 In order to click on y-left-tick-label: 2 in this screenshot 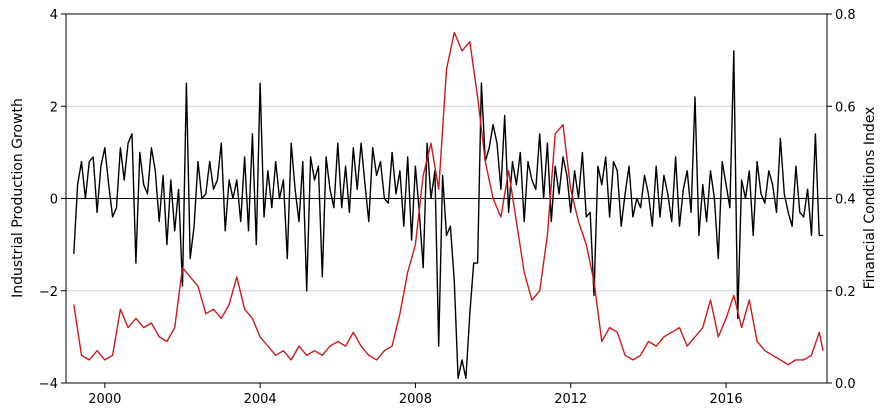, I will do `click(54, 107)`.